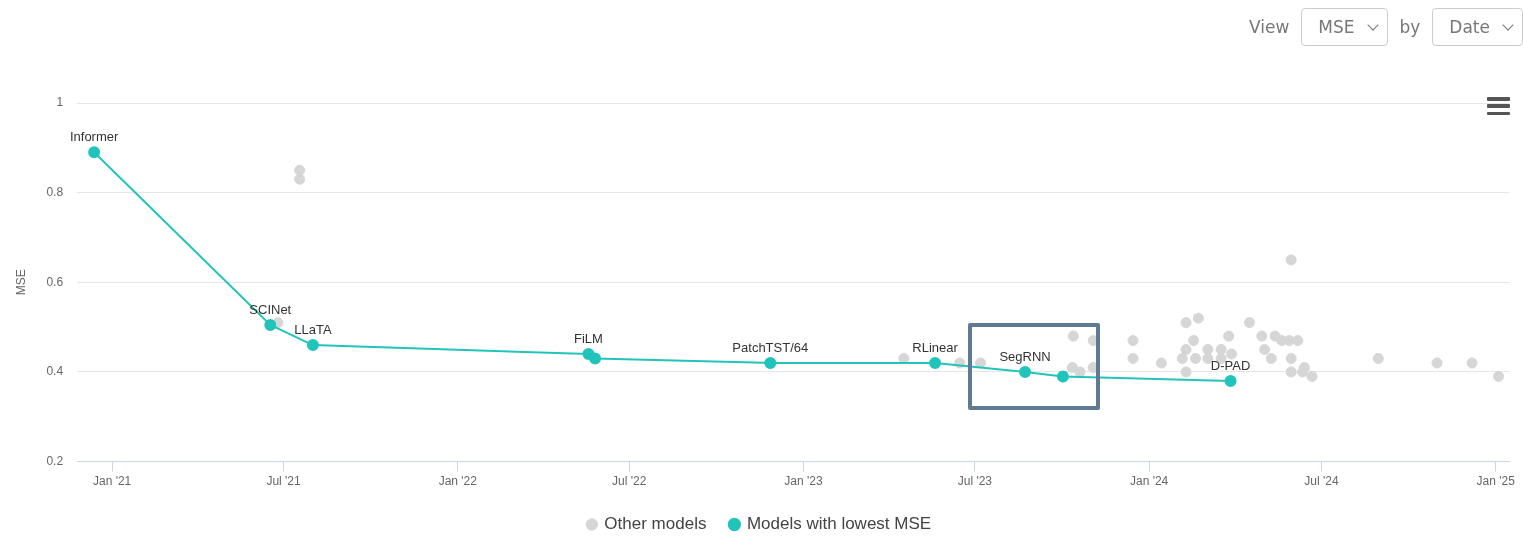  I want to click on annotation: RLinear, so click(935, 348).